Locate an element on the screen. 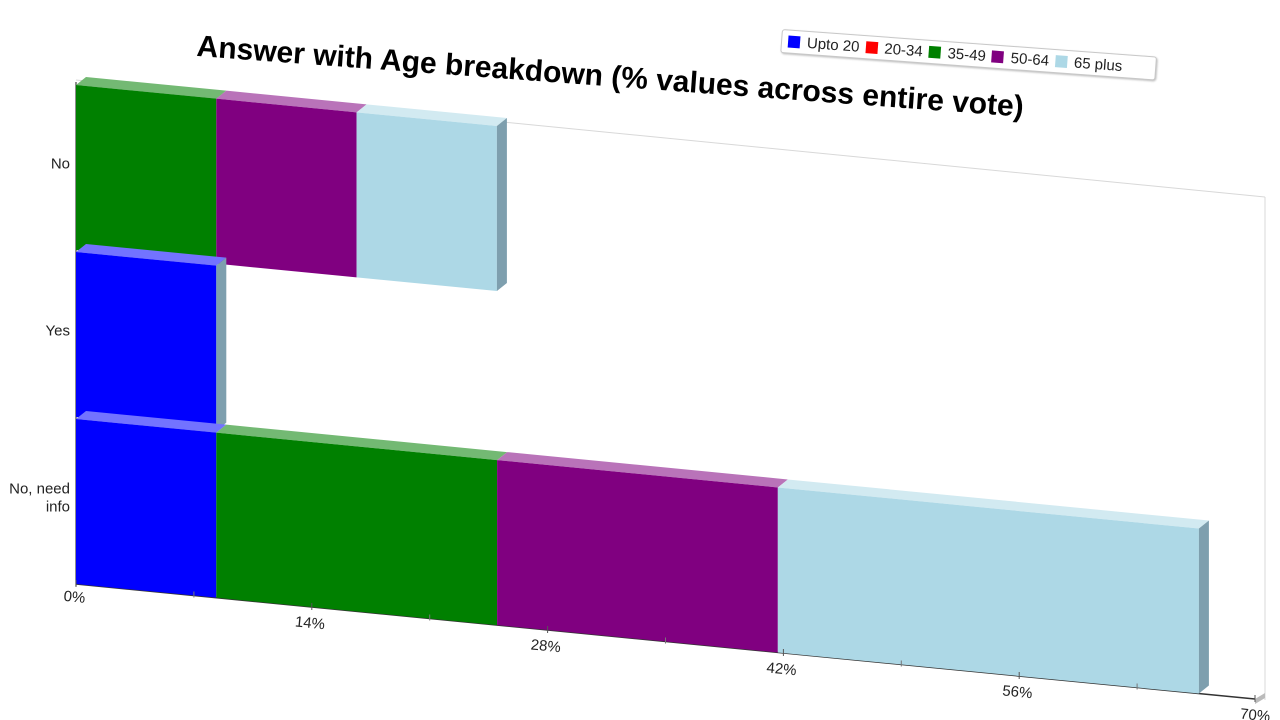 The height and width of the screenshot is (720, 1280). x-tick-label: 28% is located at coordinates (546, 646).